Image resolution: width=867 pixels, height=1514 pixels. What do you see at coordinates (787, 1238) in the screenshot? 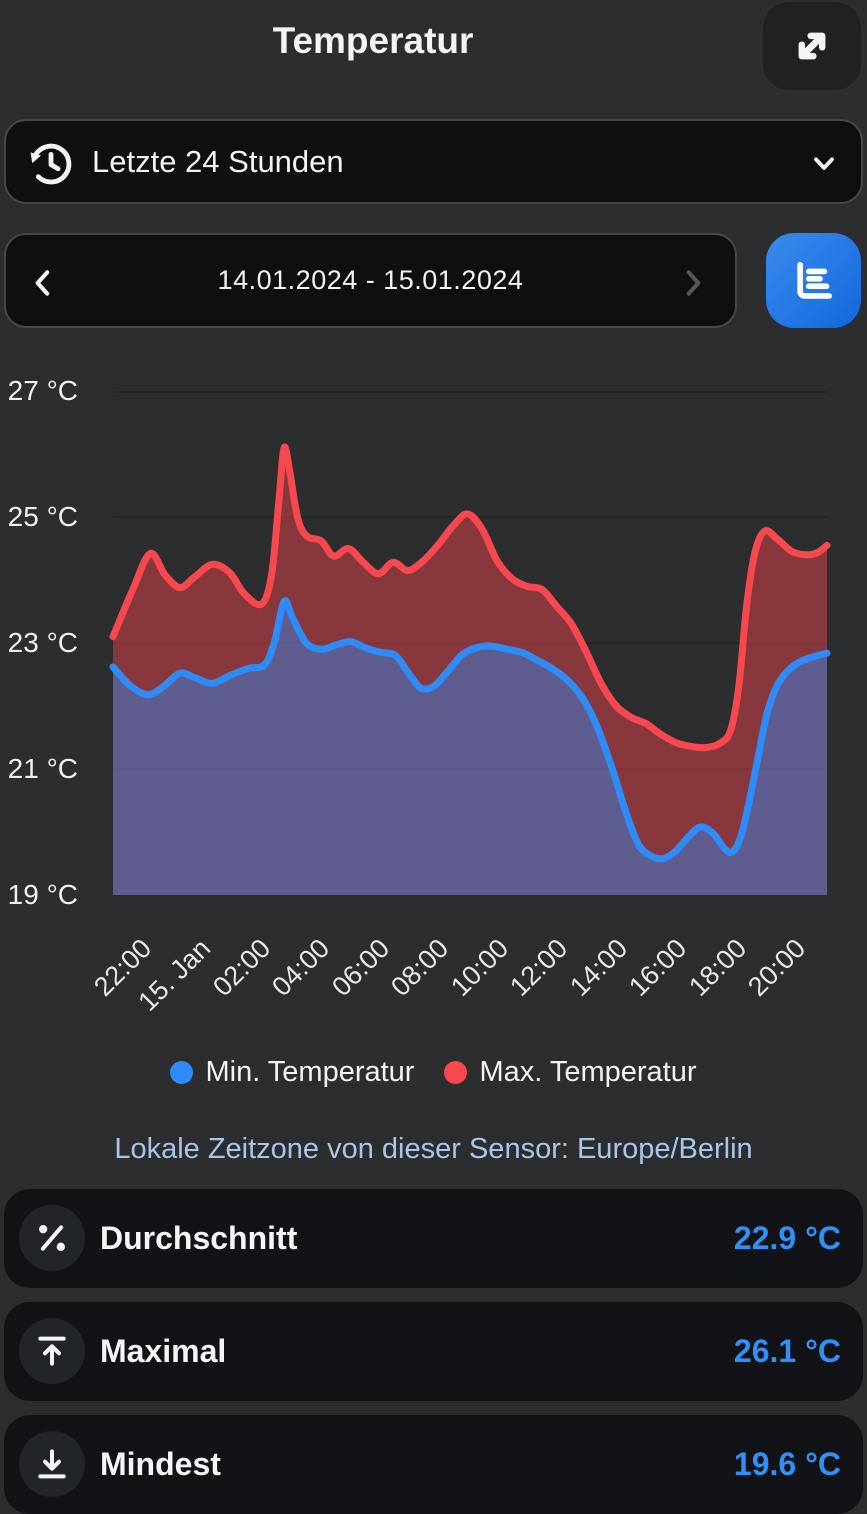
I see `stat-value: 22.9 °C` at bounding box center [787, 1238].